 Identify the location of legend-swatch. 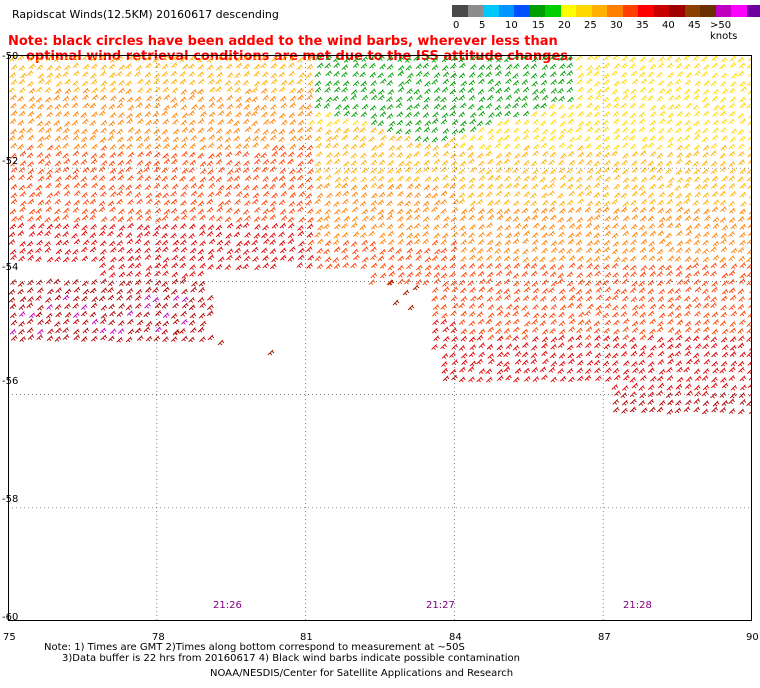
(522, 11).